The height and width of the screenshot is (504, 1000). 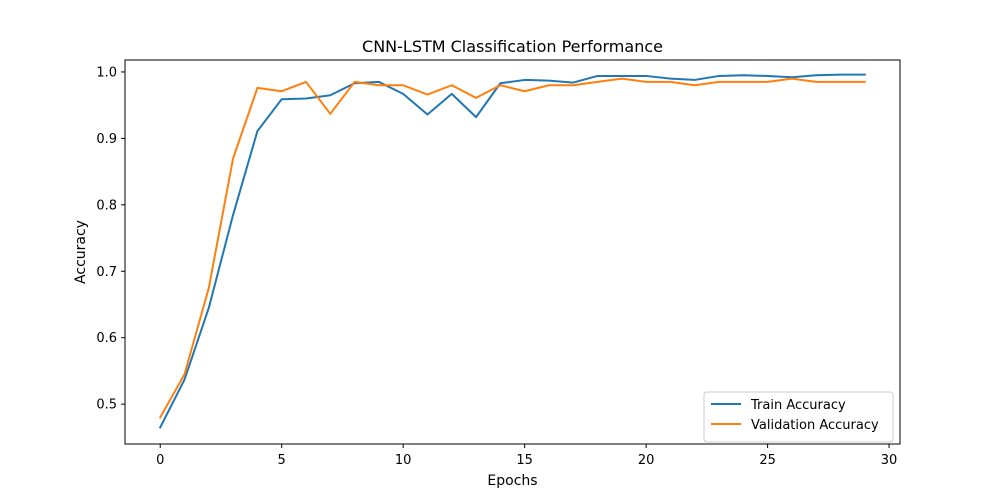 I want to click on y-tick-label: 0.9, so click(x=106, y=139).